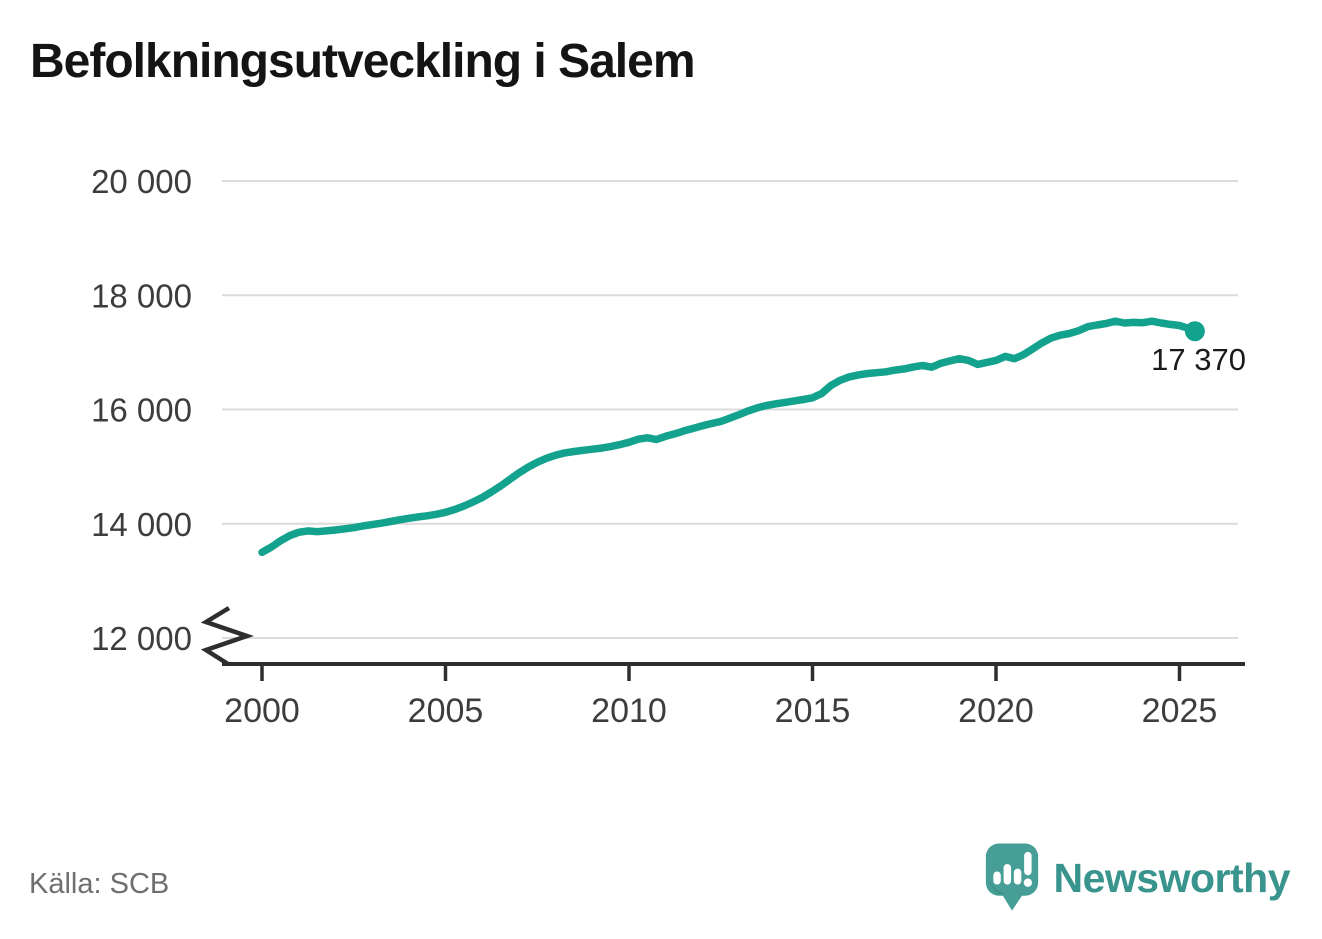 The width and height of the screenshot is (1322, 939). Describe the element at coordinates (1198, 359) in the screenshot. I see `latest-value-label: 17 370` at that location.